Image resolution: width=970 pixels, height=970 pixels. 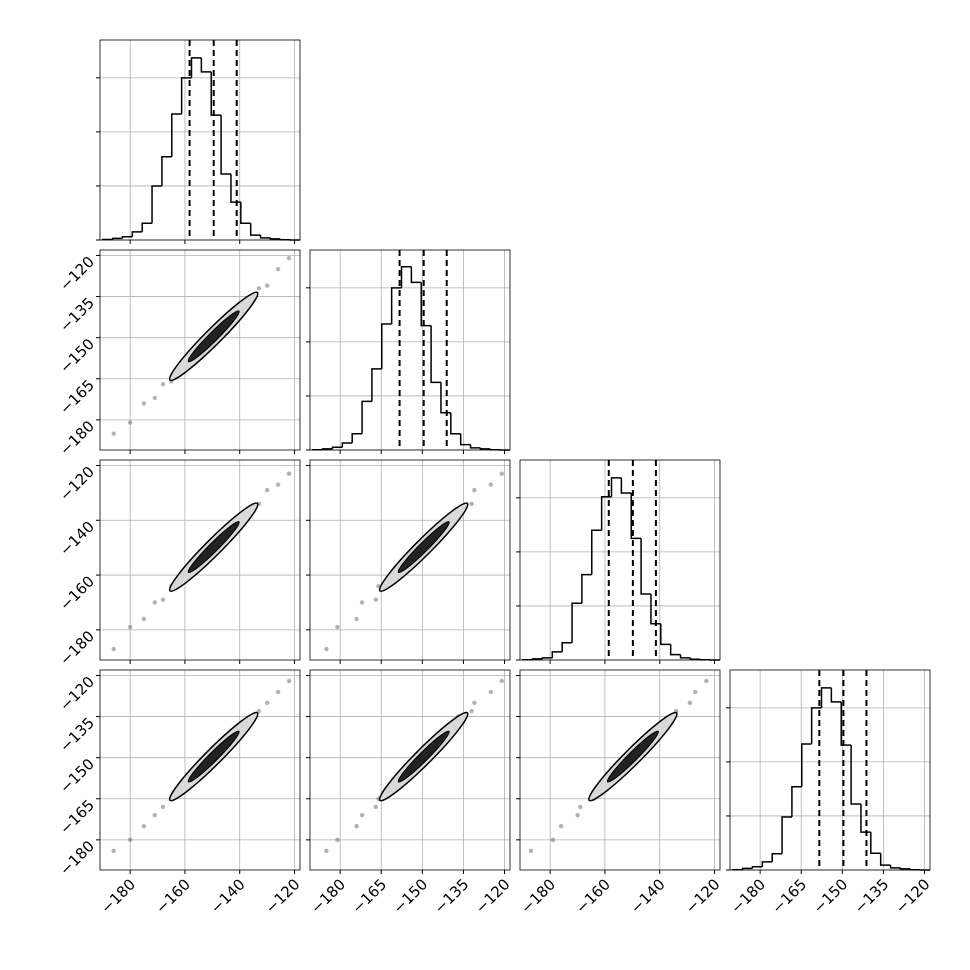 I want to click on x-tick-label: −165, so click(x=789, y=896).